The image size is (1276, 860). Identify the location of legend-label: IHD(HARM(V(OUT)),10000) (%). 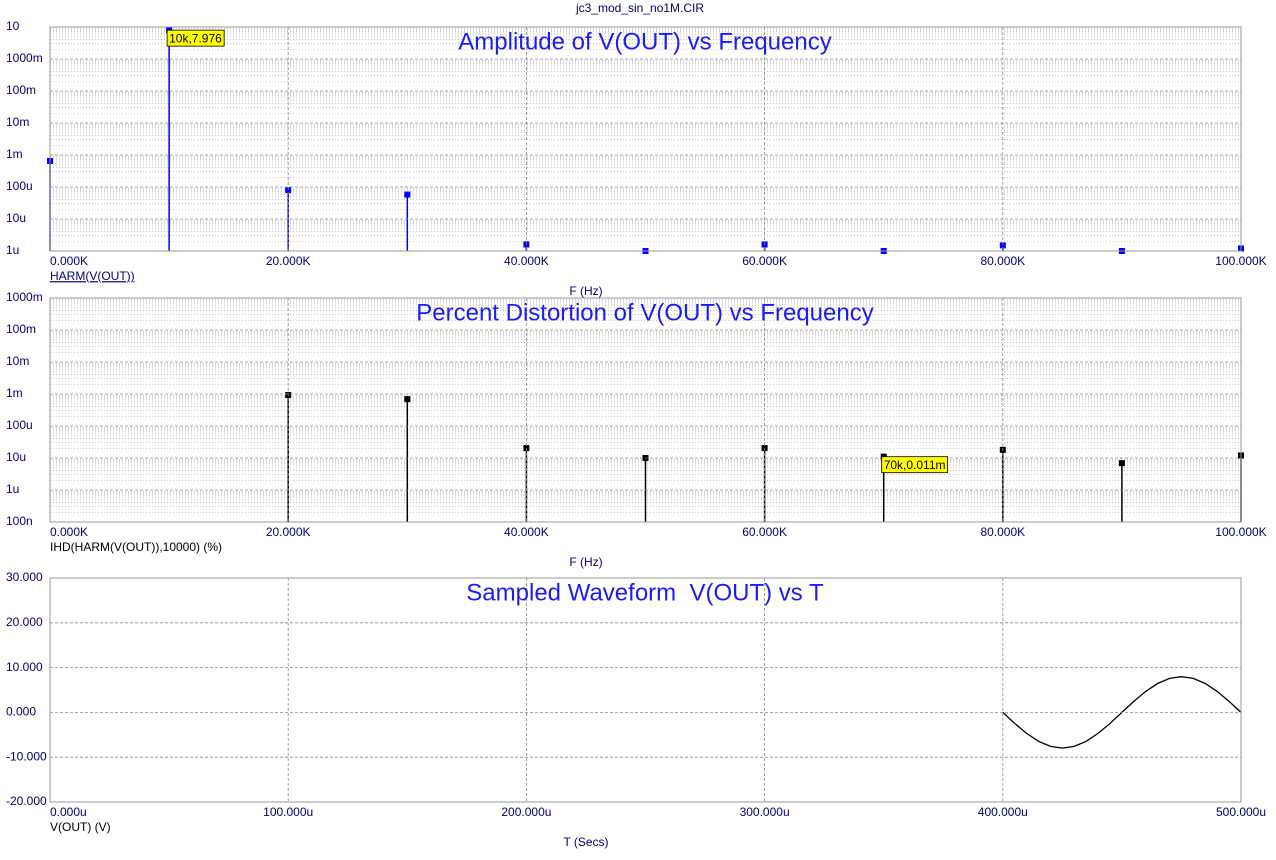
(136, 547).